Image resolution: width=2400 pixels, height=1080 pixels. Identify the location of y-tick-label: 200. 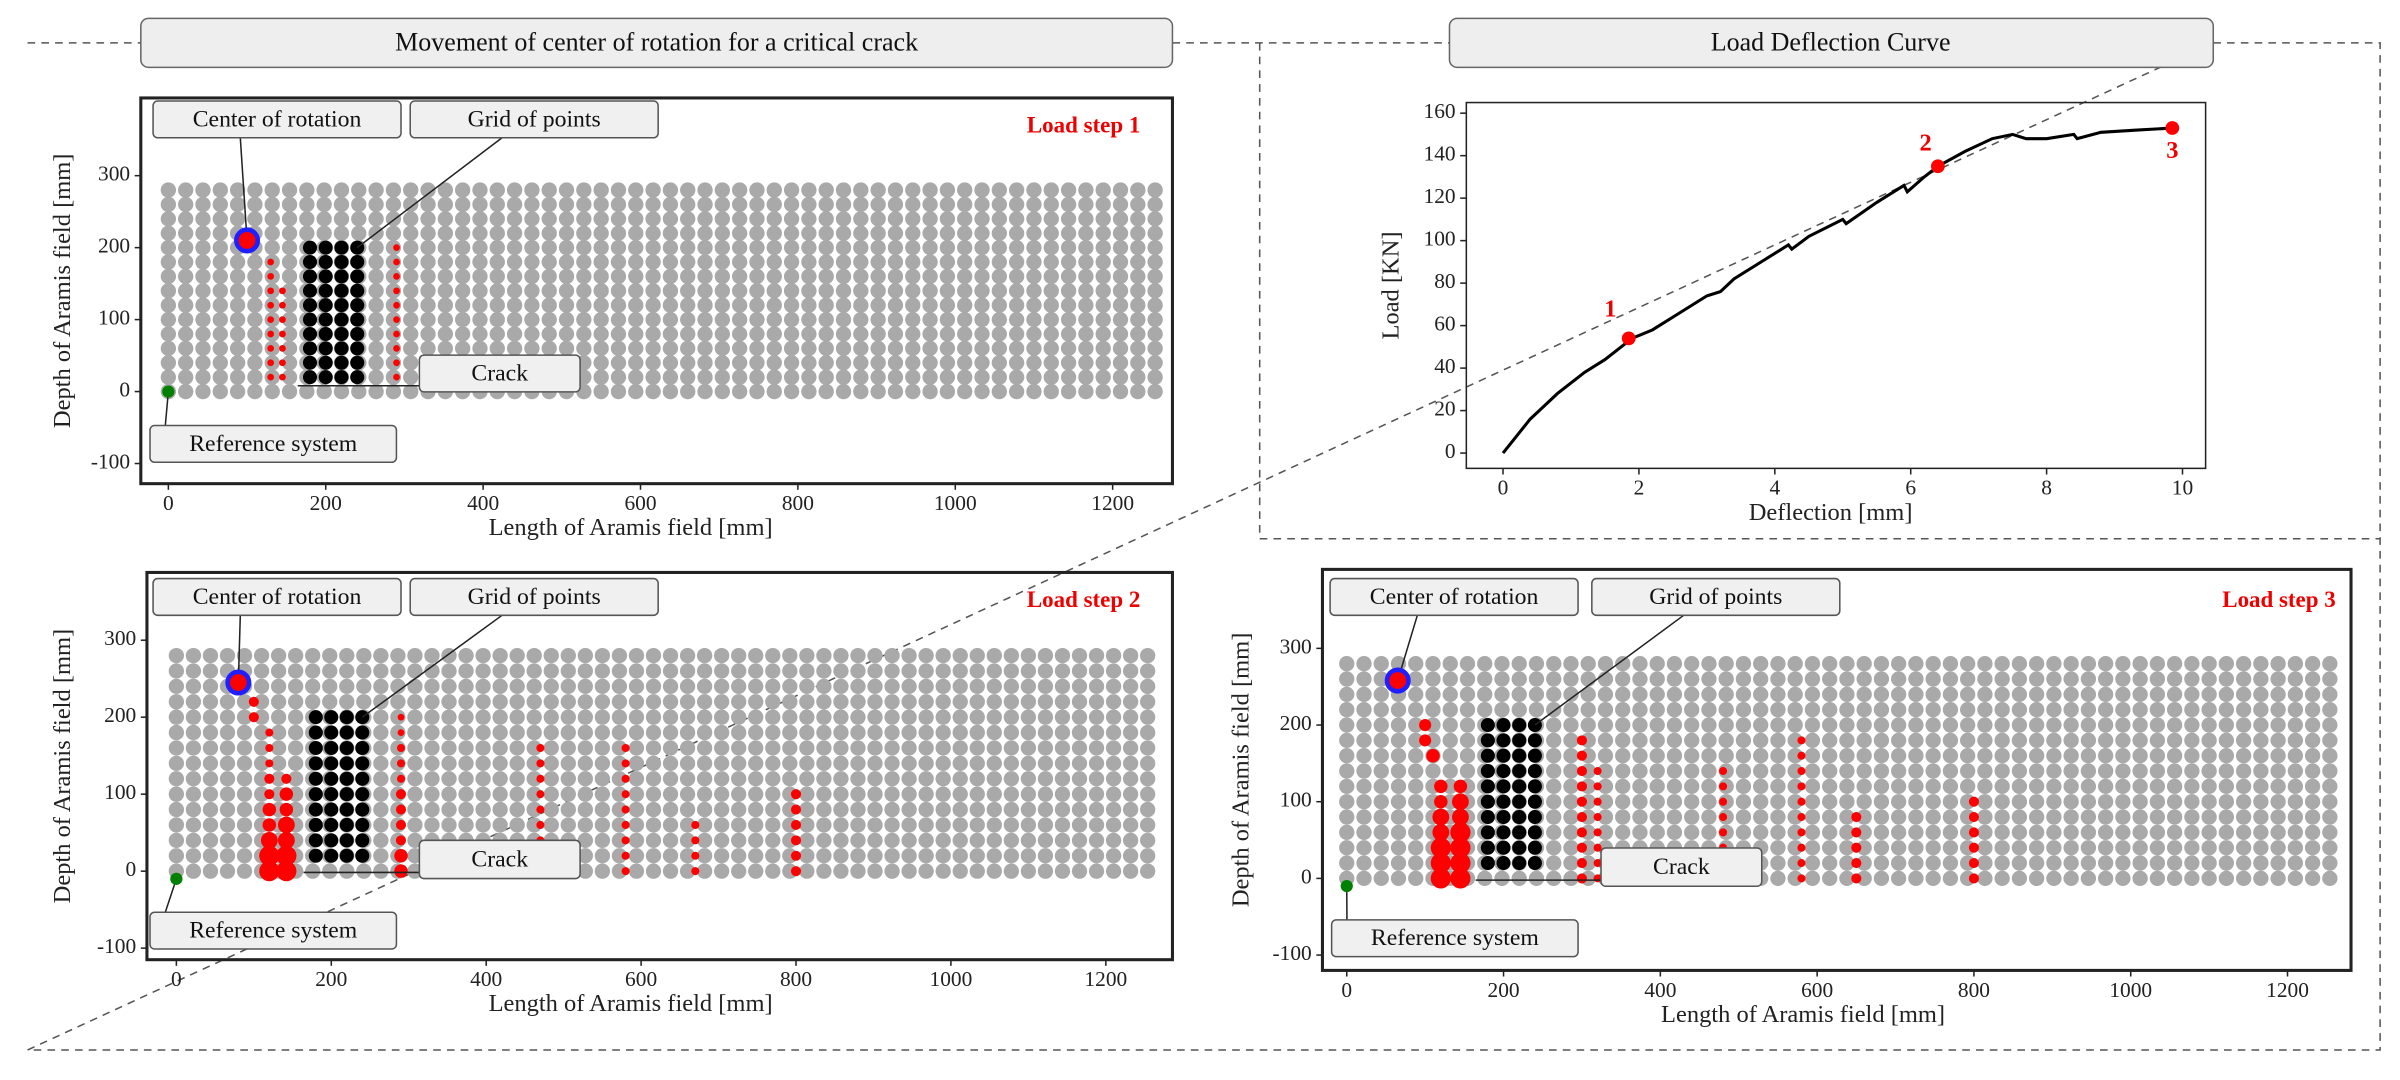
(114, 246).